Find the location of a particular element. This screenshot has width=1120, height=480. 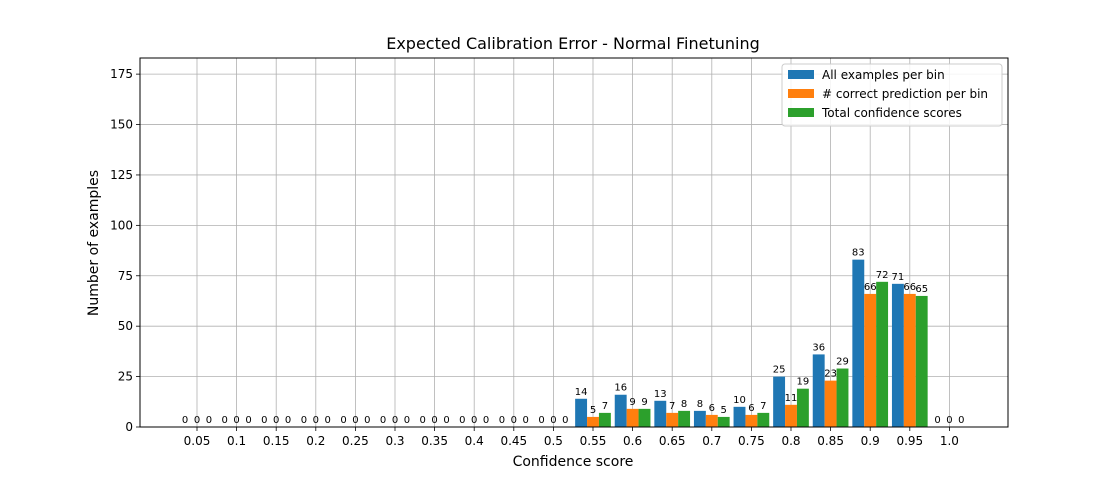

x-tick-label: 0.8 is located at coordinates (790, 441).